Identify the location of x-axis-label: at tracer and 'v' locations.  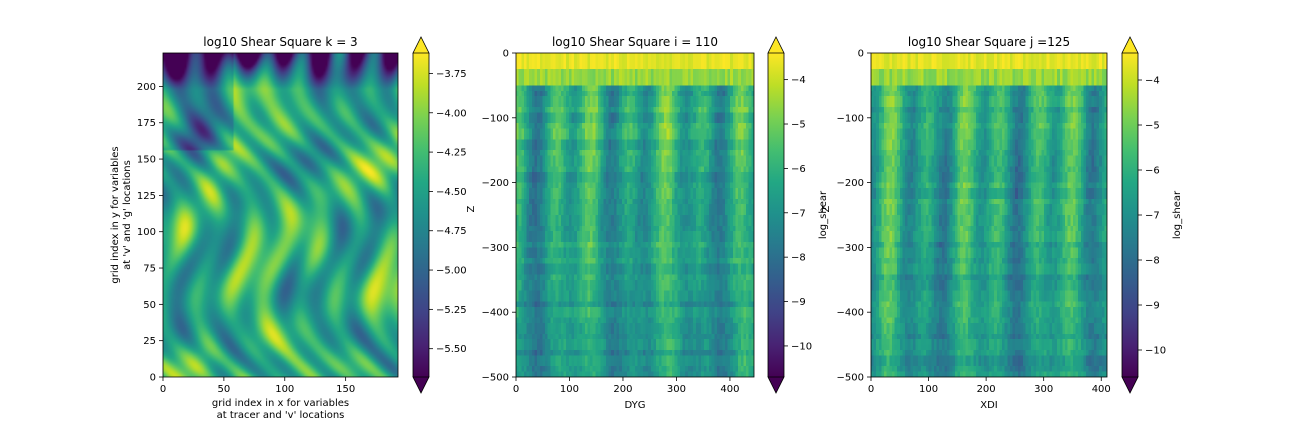
(281, 415).